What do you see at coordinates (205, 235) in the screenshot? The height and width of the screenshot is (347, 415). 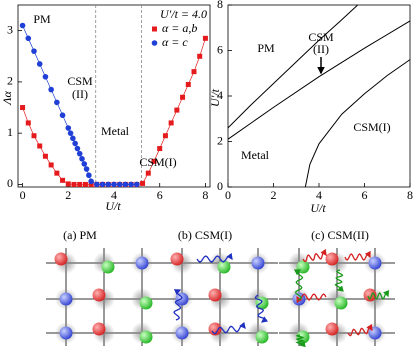 I see `panel-caption: (b) CSM(I)` at bounding box center [205, 235].